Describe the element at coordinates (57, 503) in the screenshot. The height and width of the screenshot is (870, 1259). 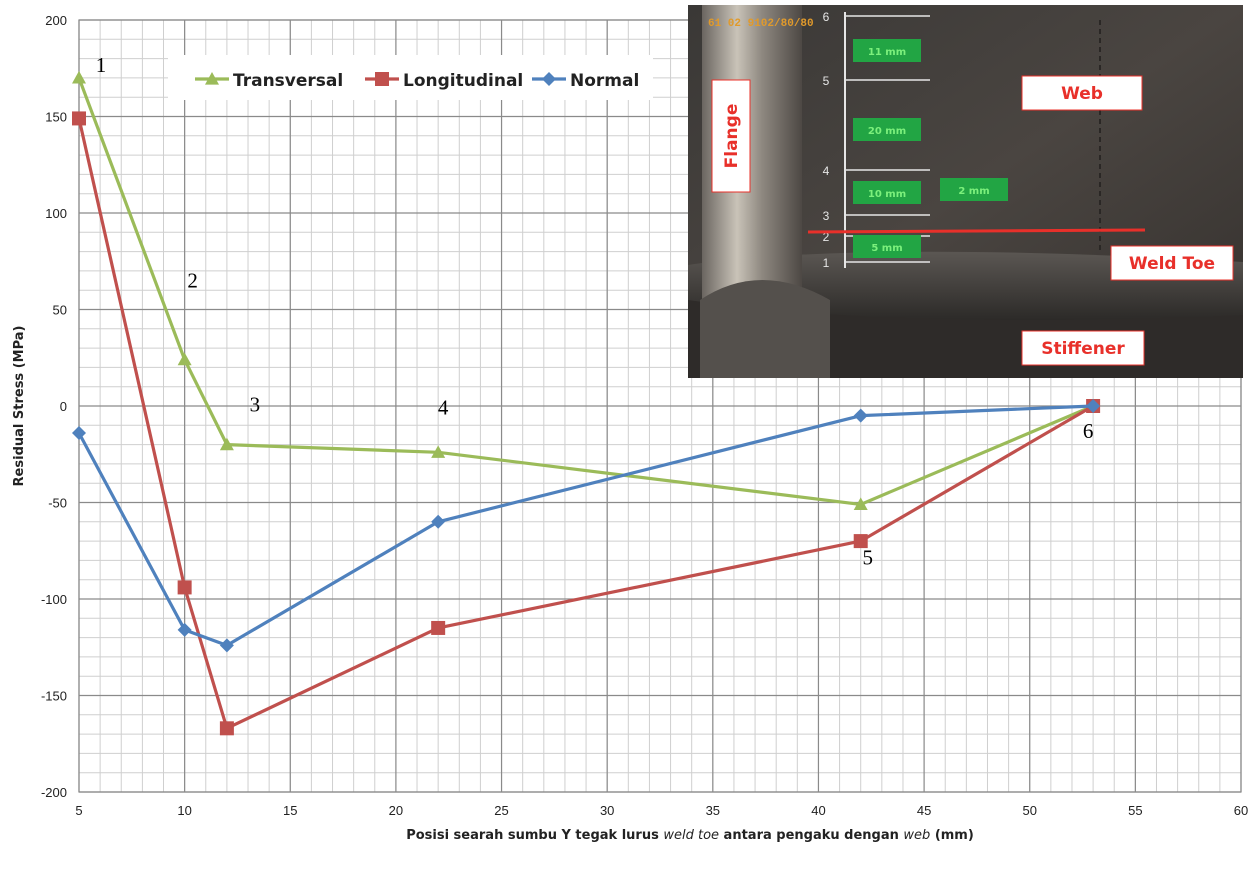
I see `y-tick-label: -50` at that location.